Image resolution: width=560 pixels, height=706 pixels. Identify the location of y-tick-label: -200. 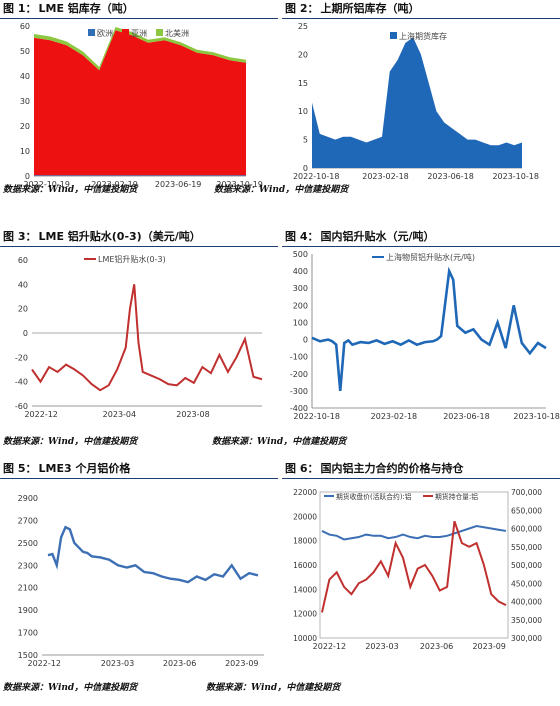
(299, 374).